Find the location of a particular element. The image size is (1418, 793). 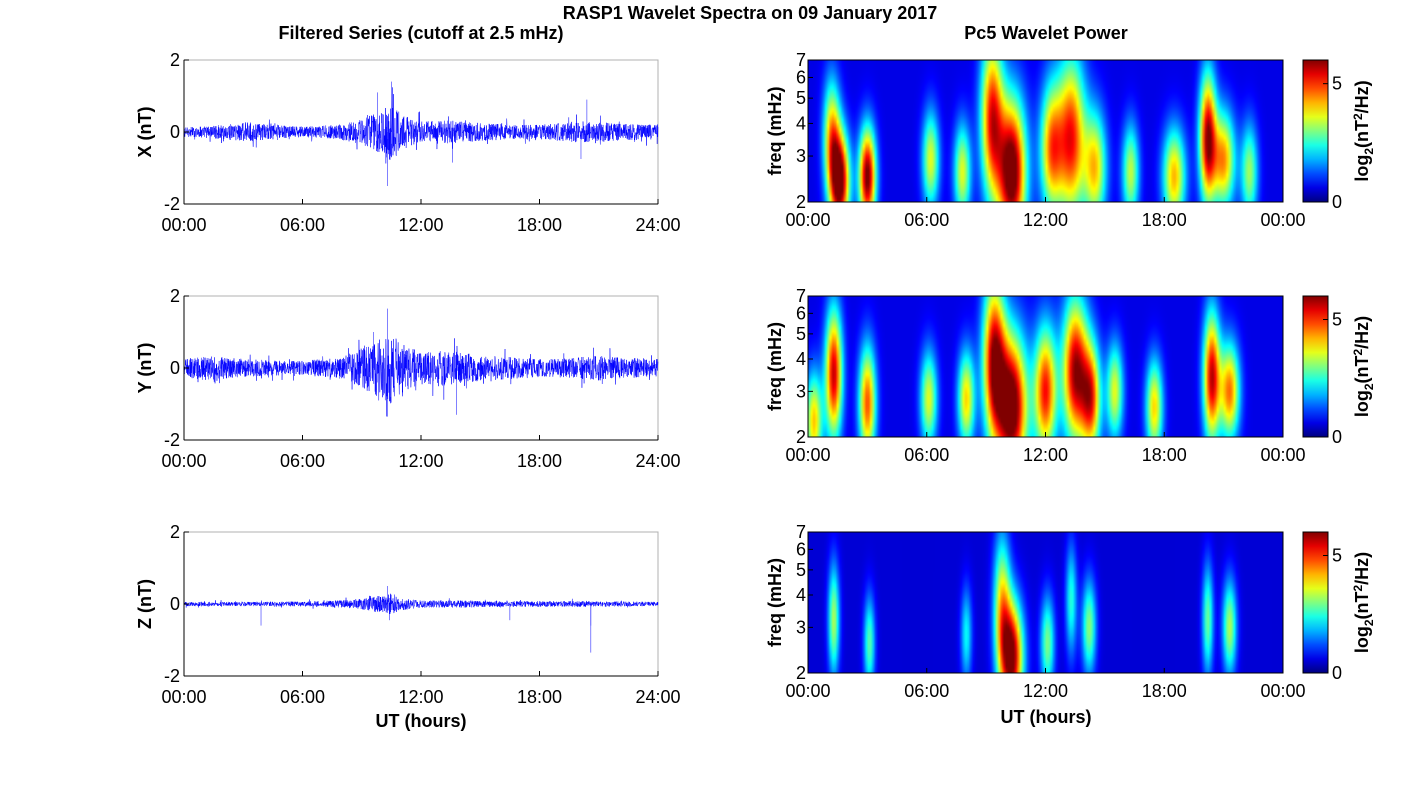

figure-title: RASP1 Wavelet Spectra on 09 January 2017 is located at coordinates (750, 13).